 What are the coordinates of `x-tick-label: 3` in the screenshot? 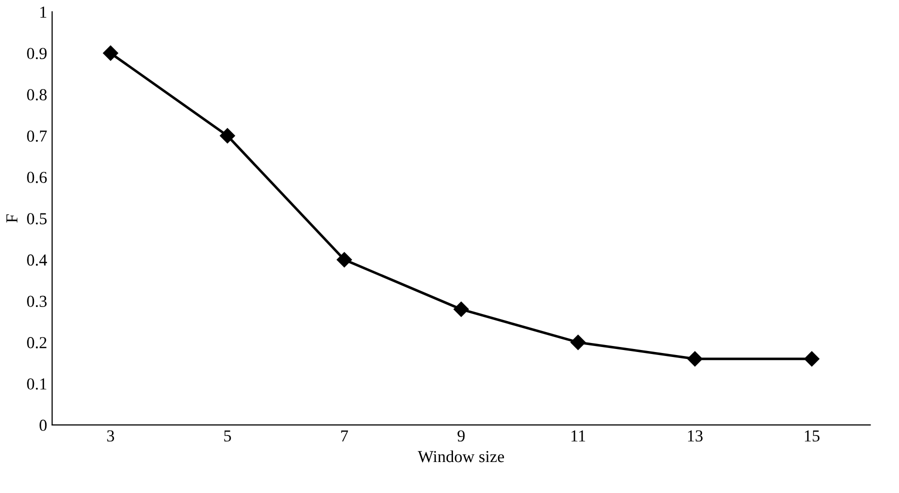 It's located at (110, 436).